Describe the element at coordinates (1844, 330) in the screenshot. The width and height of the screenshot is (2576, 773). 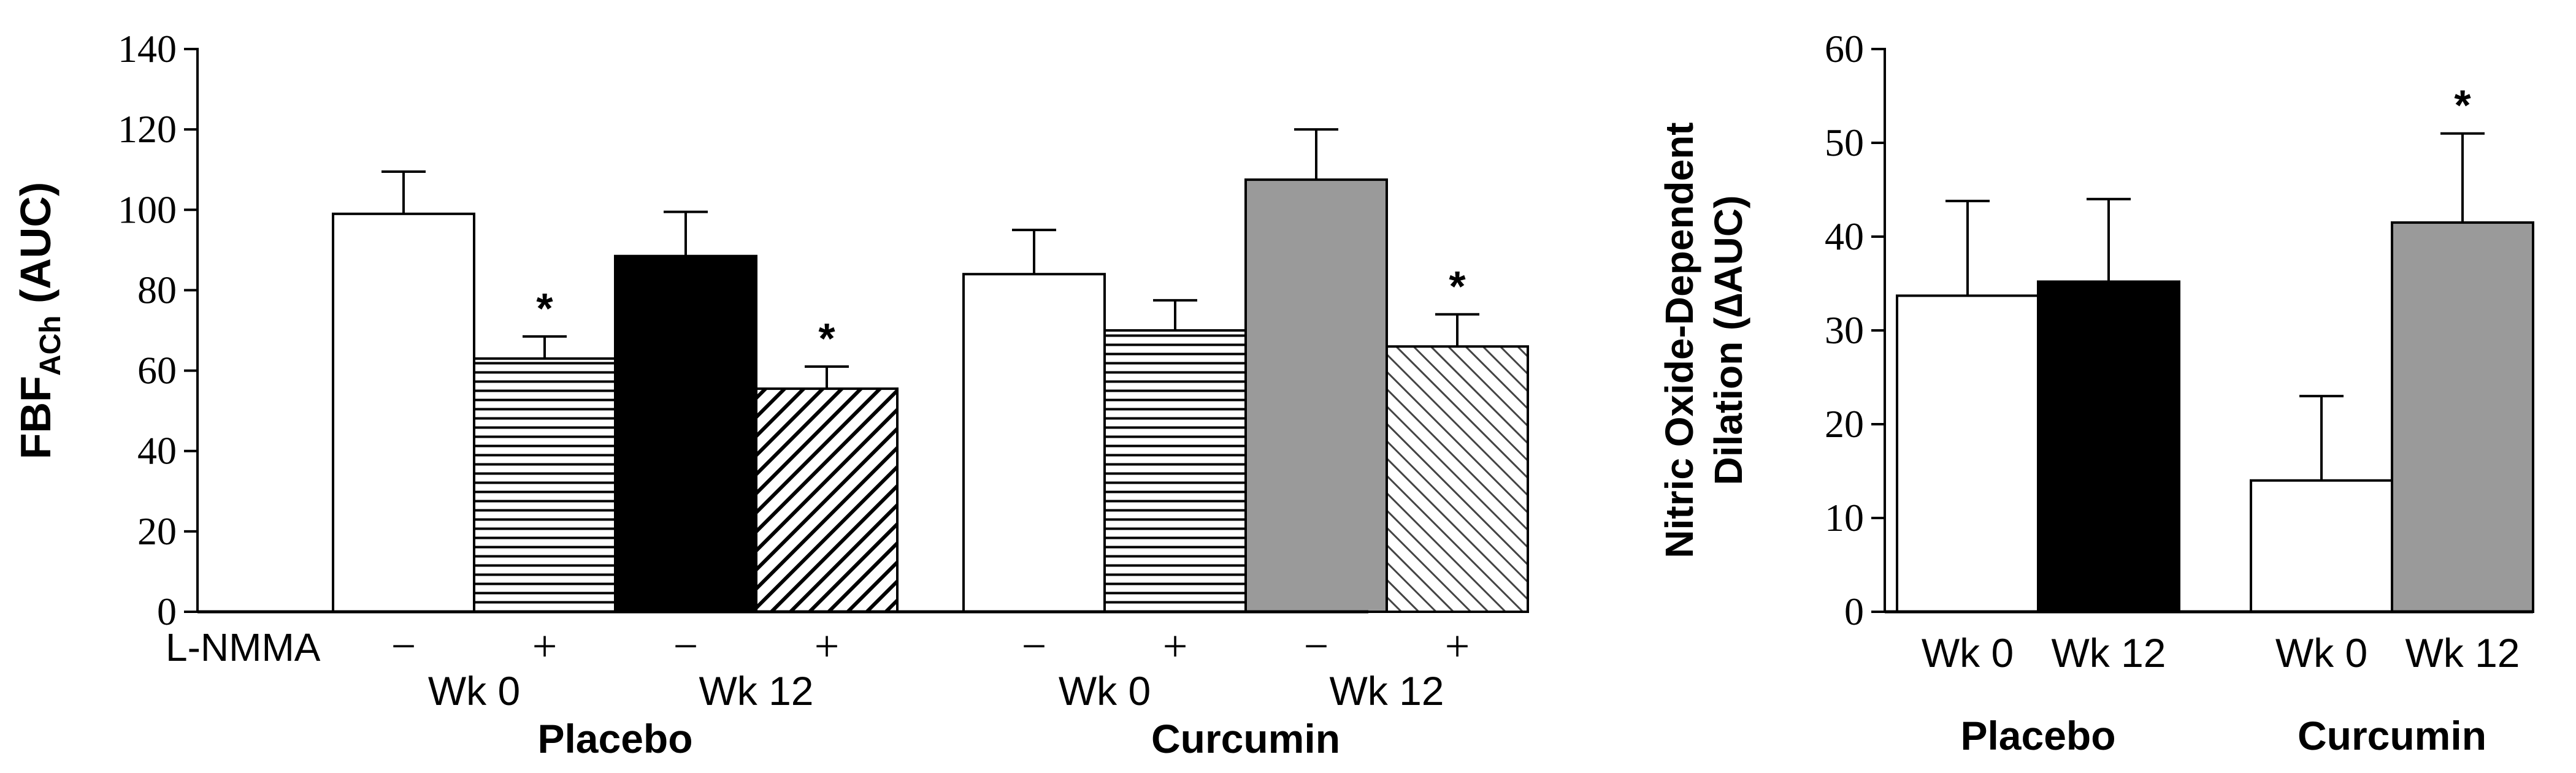
I see `y-tick-label: 30` at that location.